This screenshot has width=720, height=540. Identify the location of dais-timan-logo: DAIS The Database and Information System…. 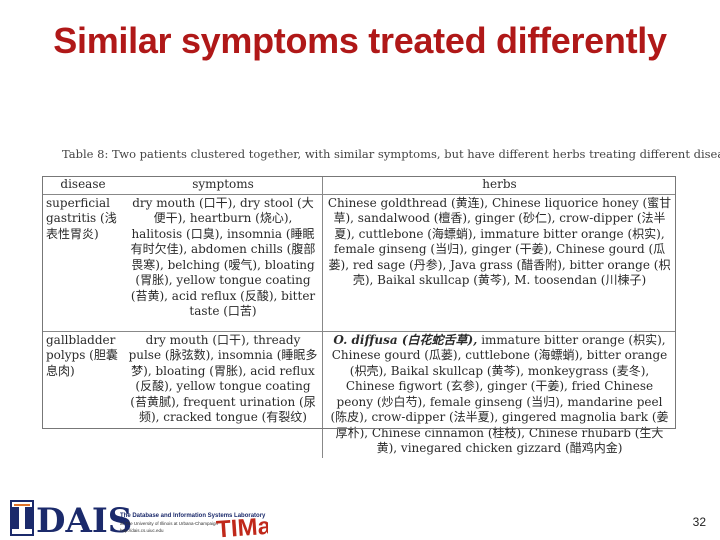
(139, 520).